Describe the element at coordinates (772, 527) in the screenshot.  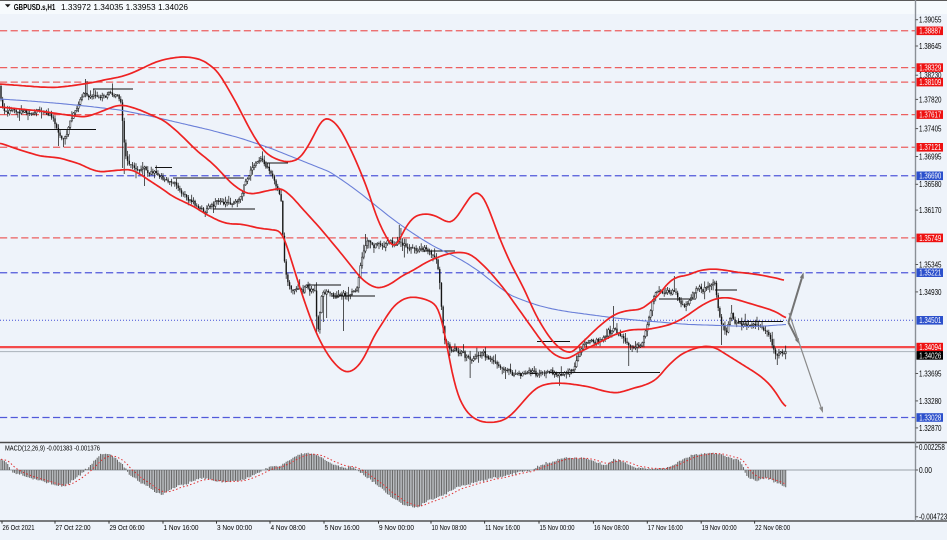
I see `svg-text: 22 Nov 08:00` at that location.